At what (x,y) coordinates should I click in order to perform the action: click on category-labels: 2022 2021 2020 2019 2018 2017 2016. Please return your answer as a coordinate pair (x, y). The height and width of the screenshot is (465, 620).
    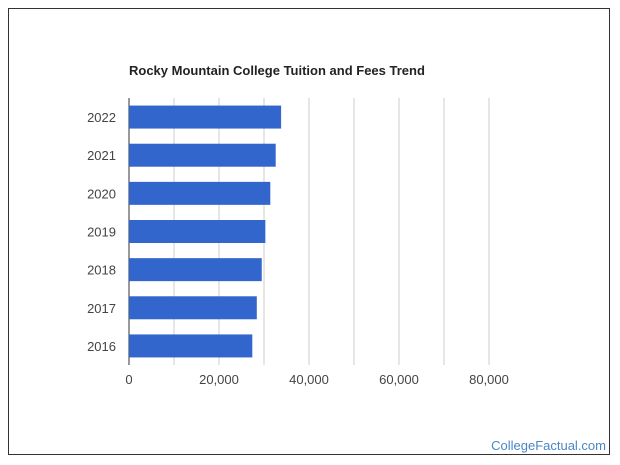
    Looking at the image, I should click on (101, 232).